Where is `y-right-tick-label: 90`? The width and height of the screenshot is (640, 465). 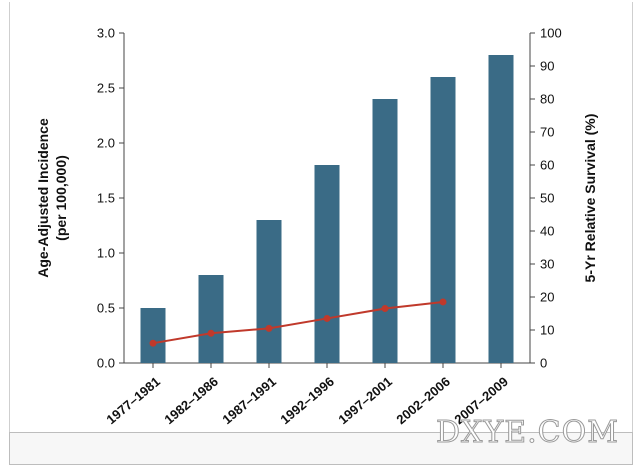
y-right-tick-label: 90 is located at coordinates (547, 66).